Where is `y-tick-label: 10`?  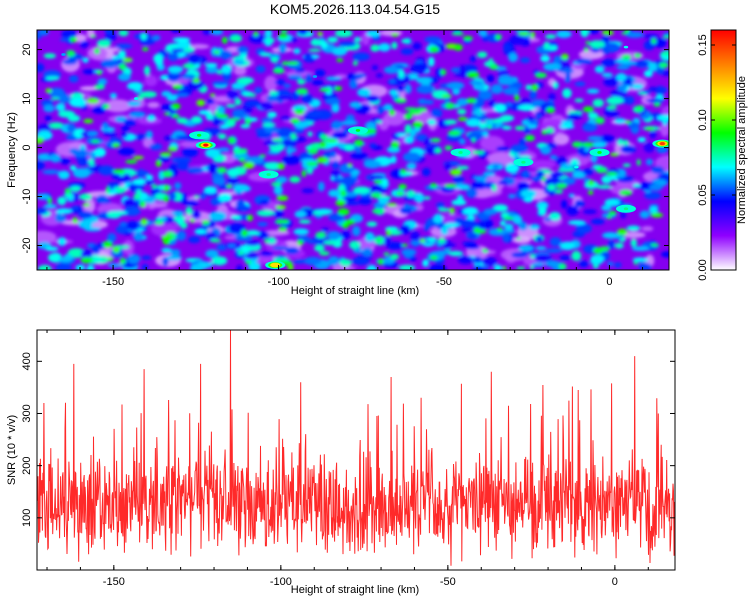
y-tick-label: 10 is located at coordinates (27, 98).